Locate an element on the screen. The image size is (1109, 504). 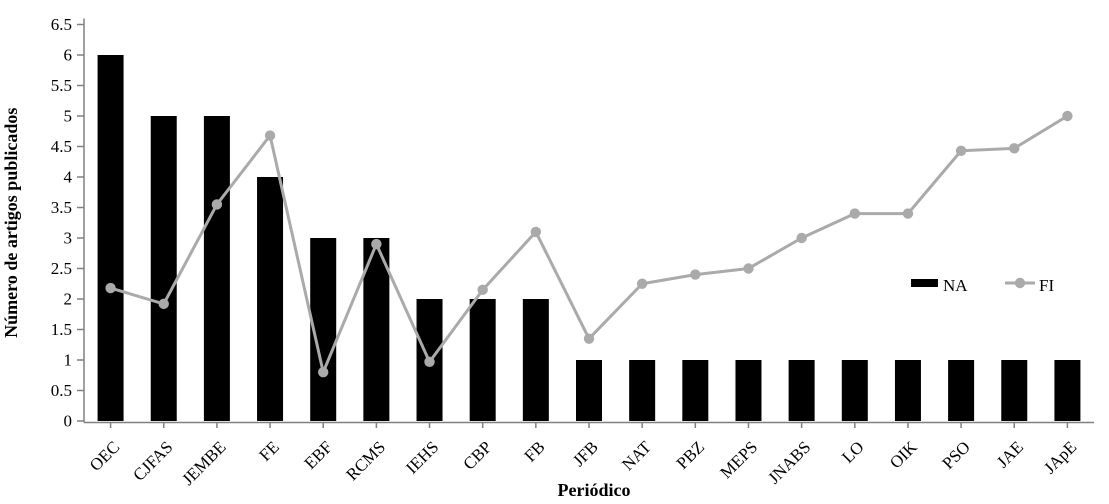
fi-point-CJFAS is located at coordinates (163, 304).